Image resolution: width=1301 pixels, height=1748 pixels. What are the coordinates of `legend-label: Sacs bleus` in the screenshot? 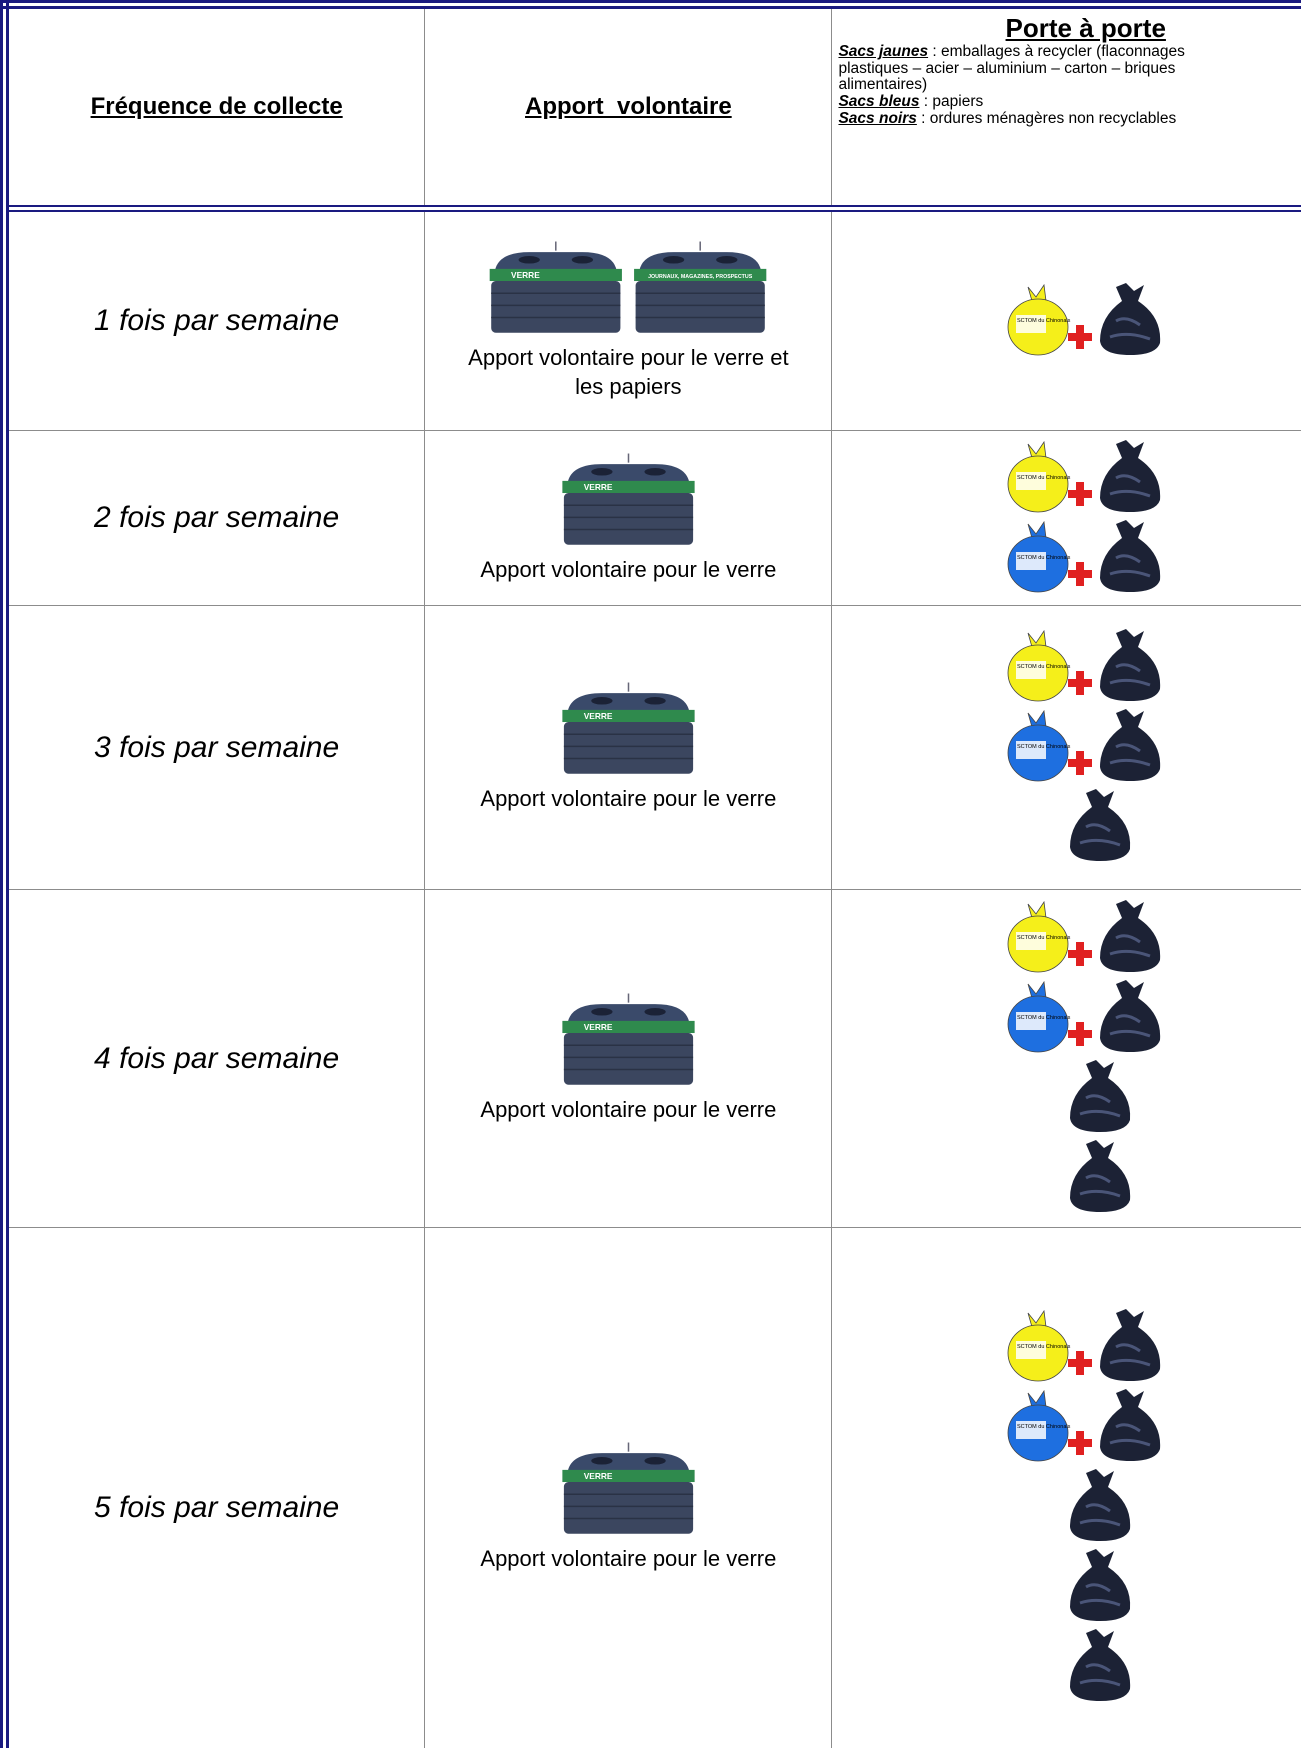 It's located at (879, 102).